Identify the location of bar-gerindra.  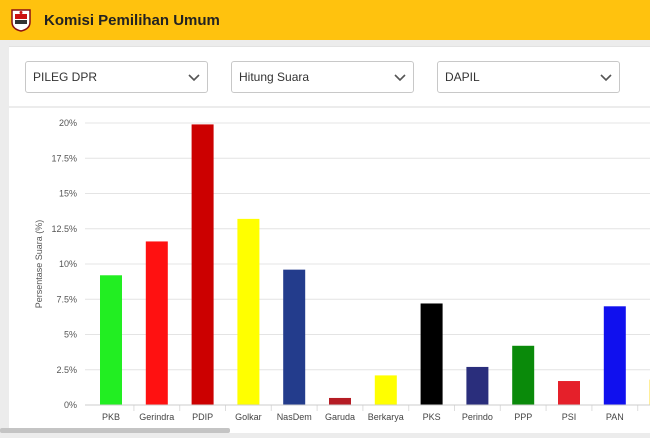
(157, 323).